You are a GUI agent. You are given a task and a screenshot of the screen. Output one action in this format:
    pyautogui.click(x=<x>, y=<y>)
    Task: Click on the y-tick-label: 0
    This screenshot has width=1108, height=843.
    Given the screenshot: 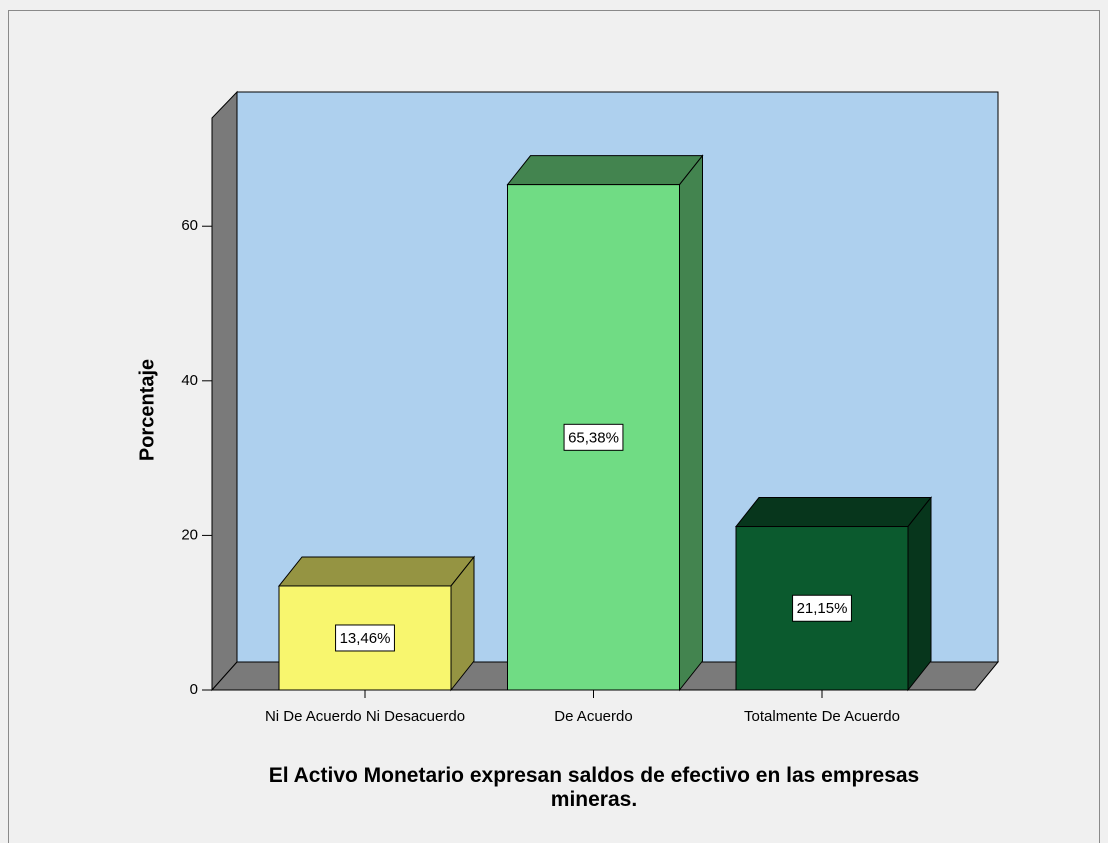 What is the action you would take?
    pyautogui.click(x=194, y=689)
    